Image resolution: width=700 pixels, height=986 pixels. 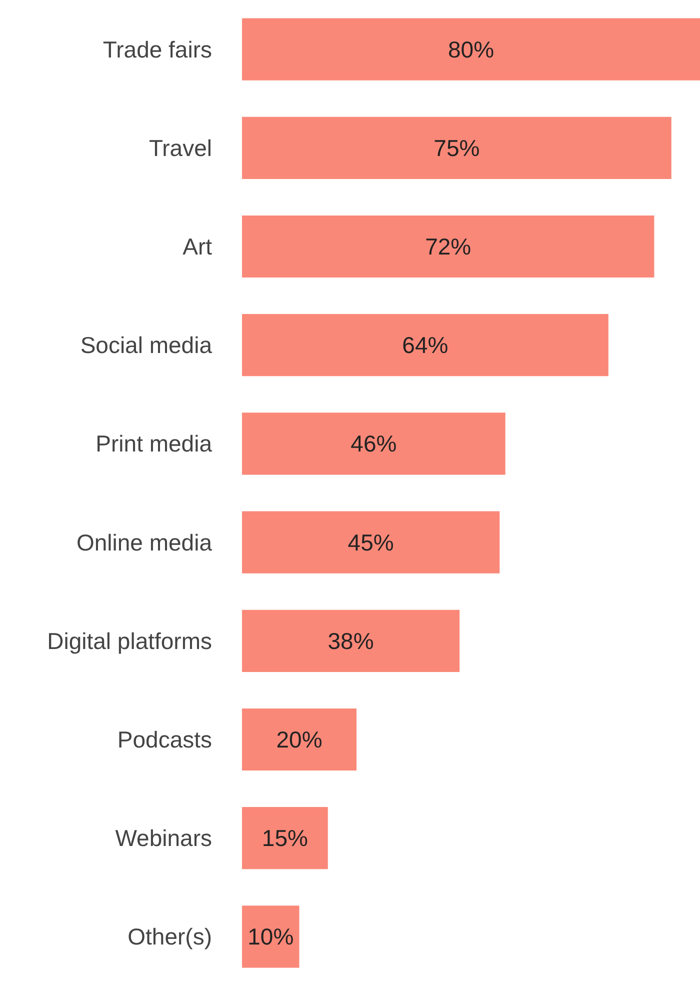 What do you see at coordinates (146, 345) in the screenshot?
I see `y-tick-label: Social media` at bounding box center [146, 345].